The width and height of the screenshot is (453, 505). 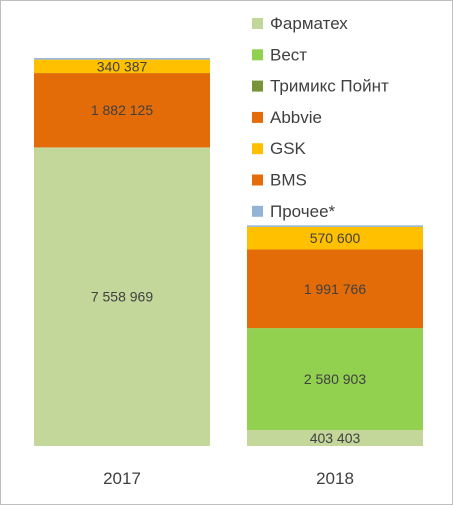 I want to click on bar-segment-2017-прочее, so click(x=122, y=59).